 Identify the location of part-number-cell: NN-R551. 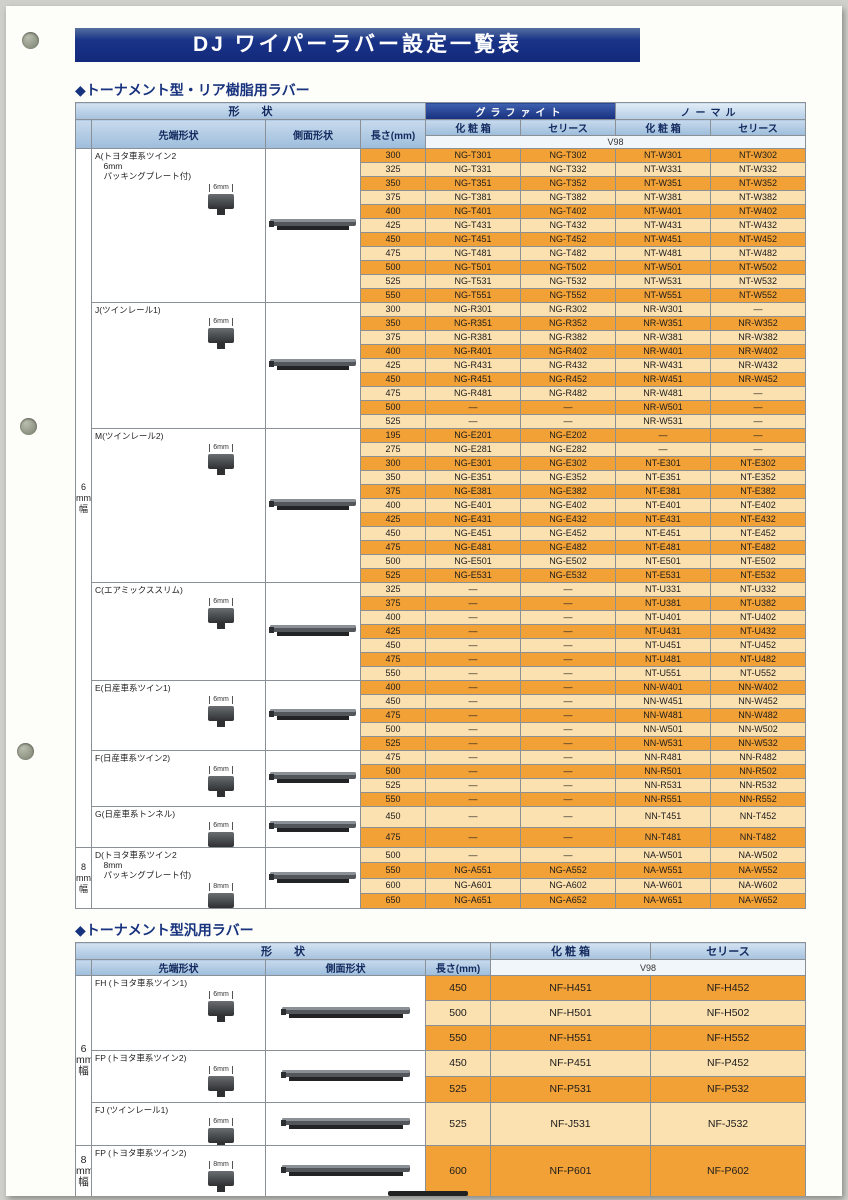
(663, 799).